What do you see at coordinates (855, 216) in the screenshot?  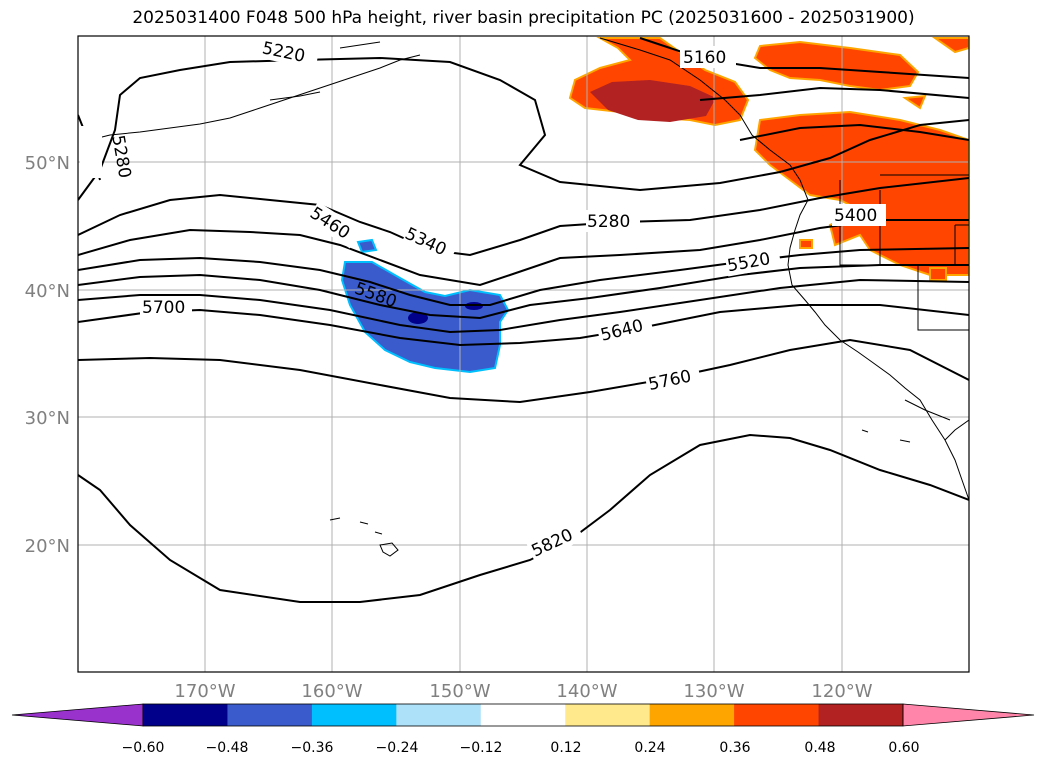 I see `contour-label: 5400` at bounding box center [855, 216].